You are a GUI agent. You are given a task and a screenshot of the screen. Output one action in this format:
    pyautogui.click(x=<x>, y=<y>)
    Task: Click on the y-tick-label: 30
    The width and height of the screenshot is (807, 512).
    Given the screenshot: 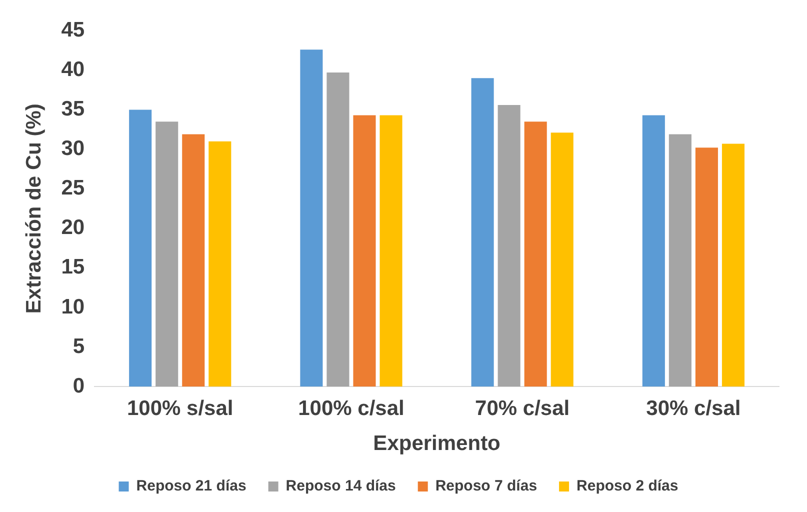 What is the action you would take?
    pyautogui.click(x=73, y=148)
    